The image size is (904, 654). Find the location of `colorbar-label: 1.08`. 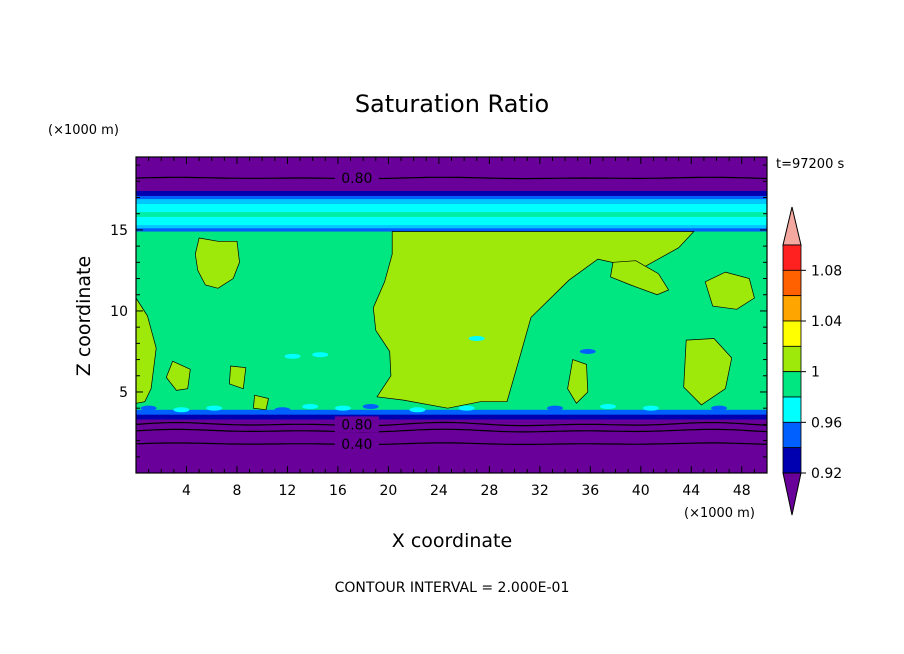

colorbar-label: 1.08 is located at coordinates (826, 271).